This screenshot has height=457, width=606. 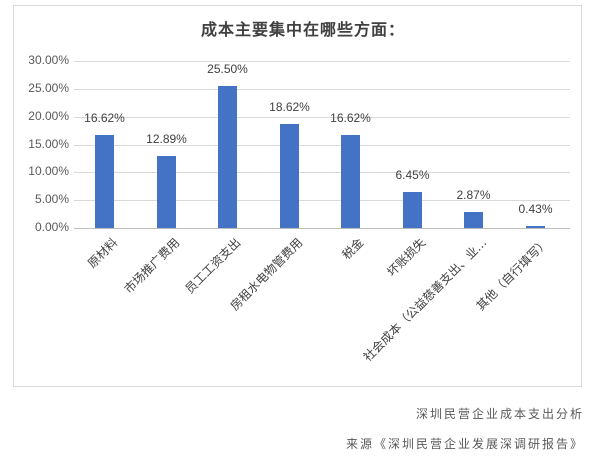 I want to click on y-tick-label: 15.00%, so click(x=48, y=143).